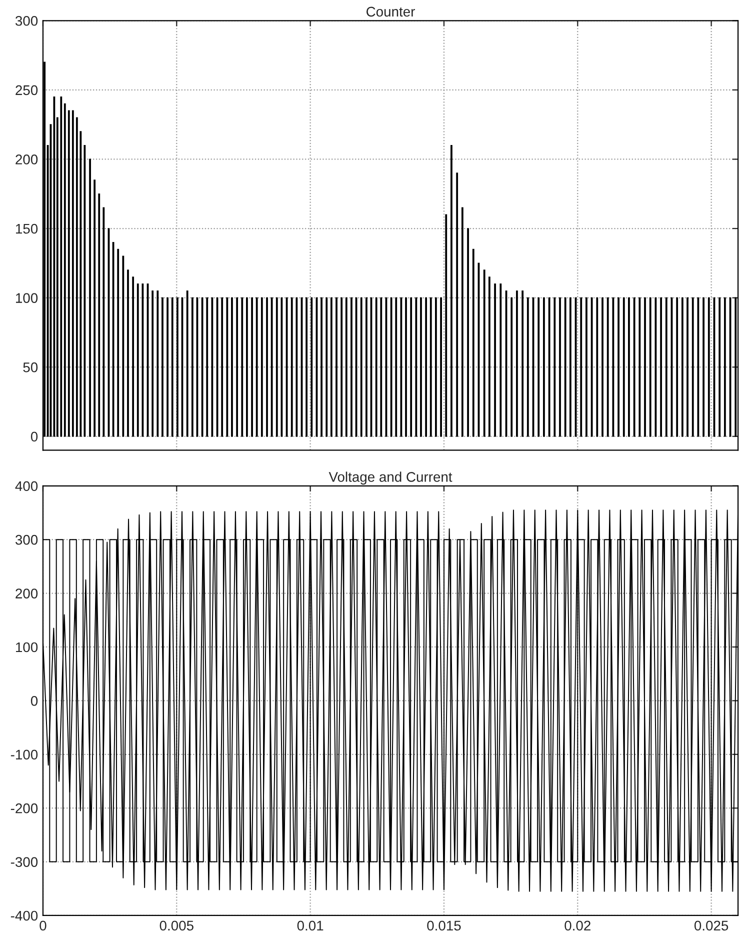  I want to click on x-tick-label: 0, so click(43, 925).